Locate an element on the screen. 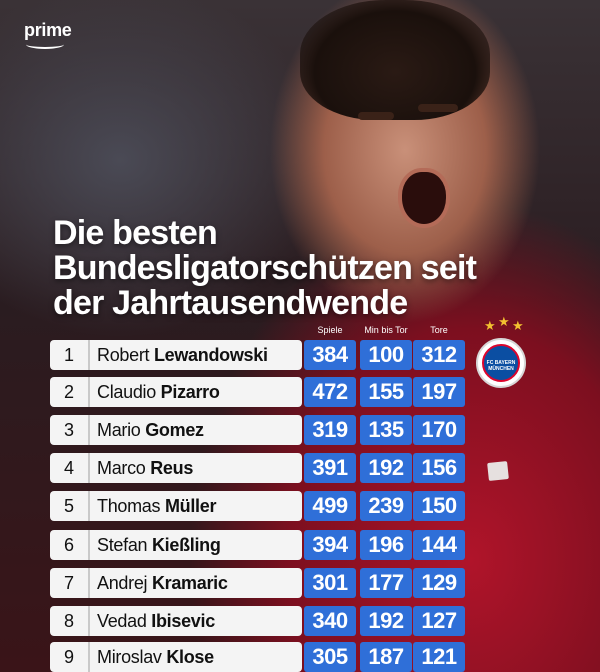  column-header-goals: Tore is located at coordinates (439, 330).